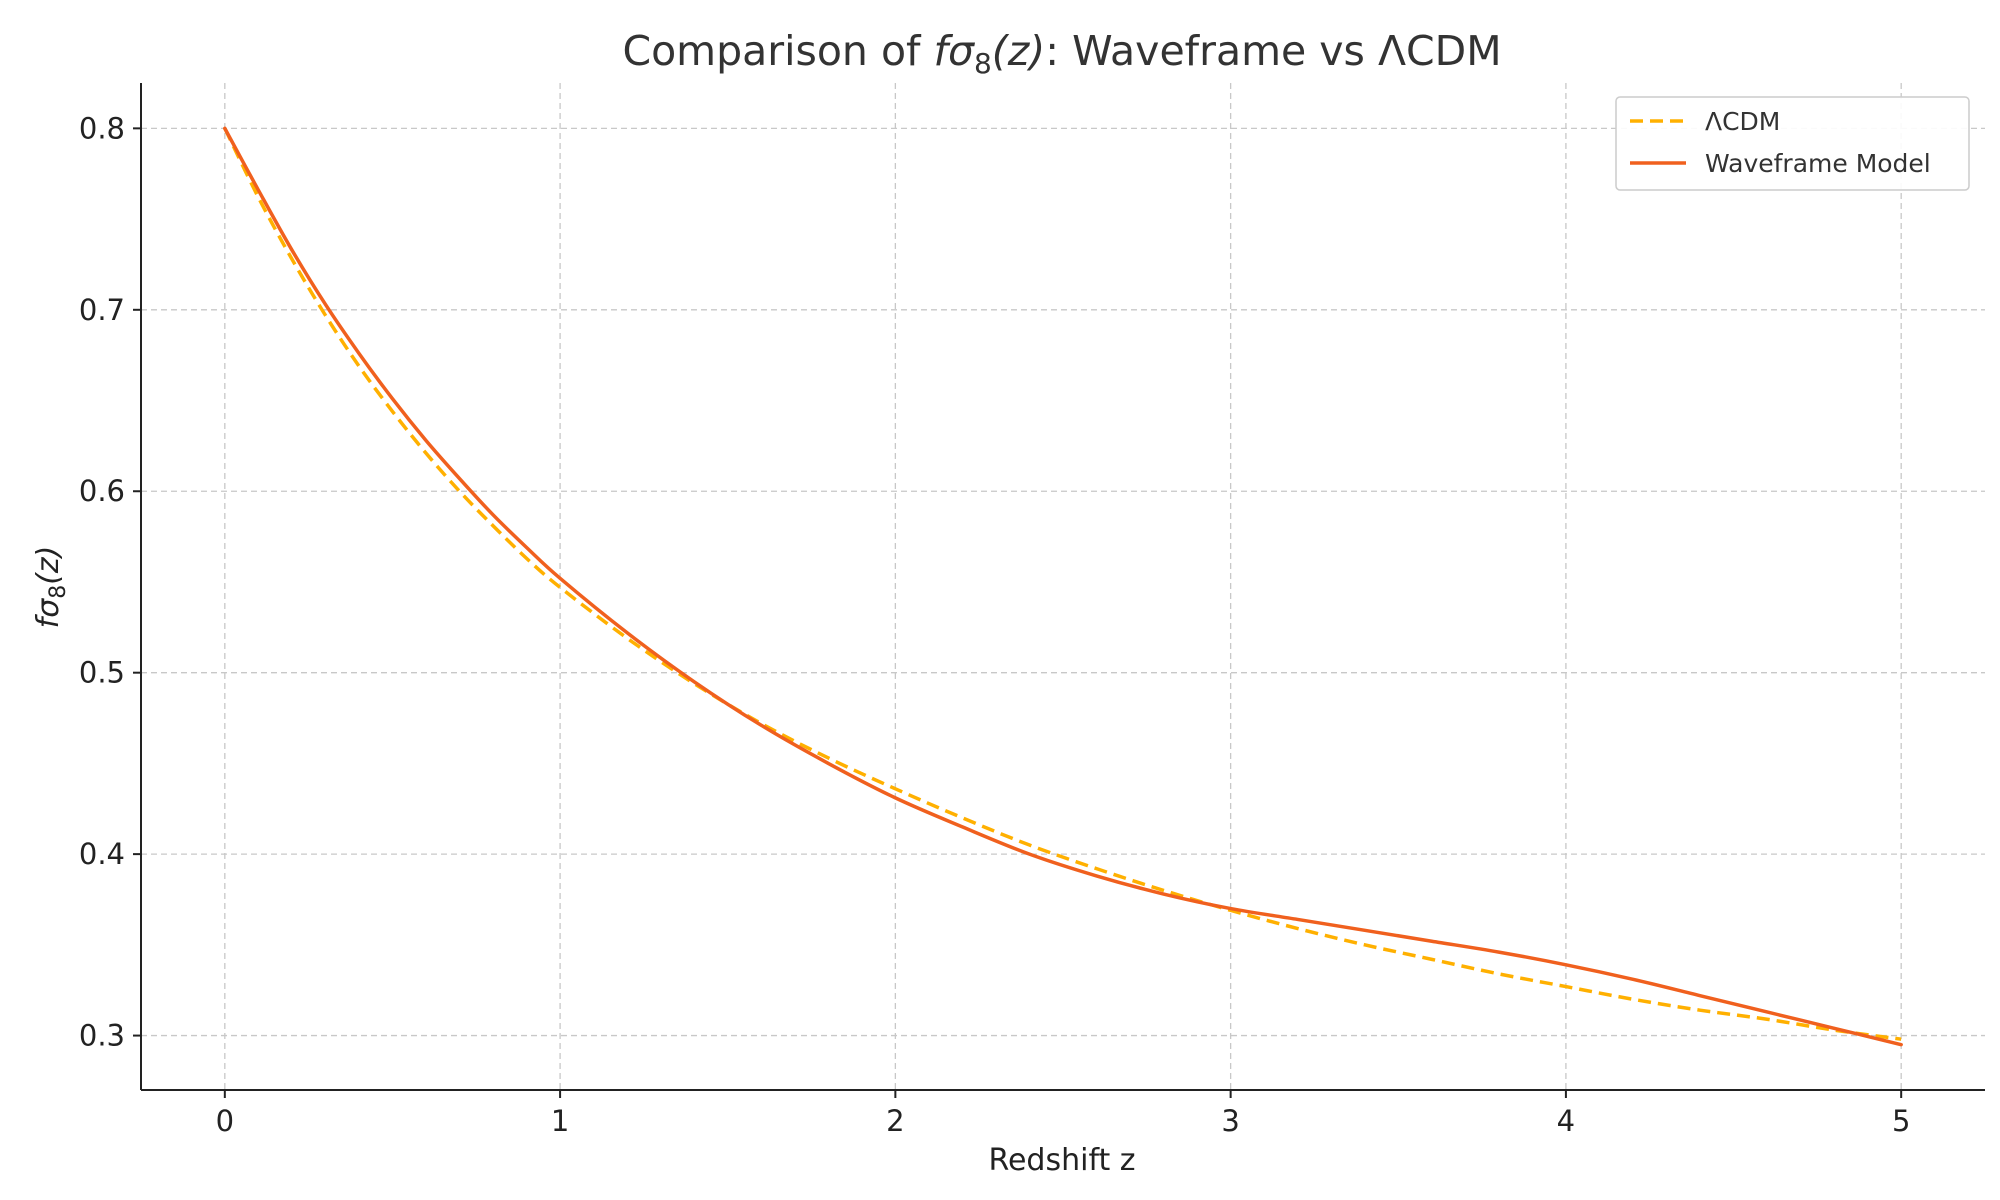  Describe the element at coordinates (102, 128) in the screenshot. I see `y-tick-label: 0.8` at that location.